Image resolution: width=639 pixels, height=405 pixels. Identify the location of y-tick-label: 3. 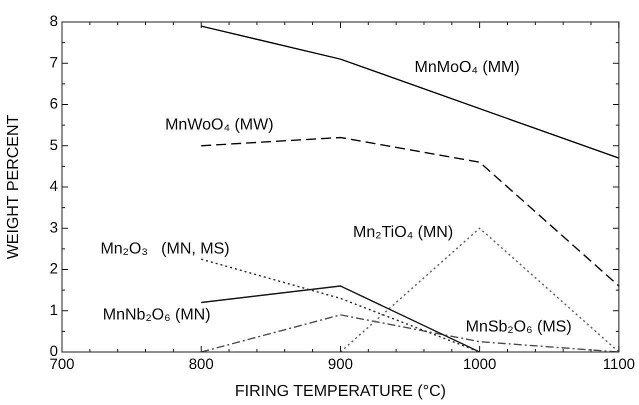
(54, 227).